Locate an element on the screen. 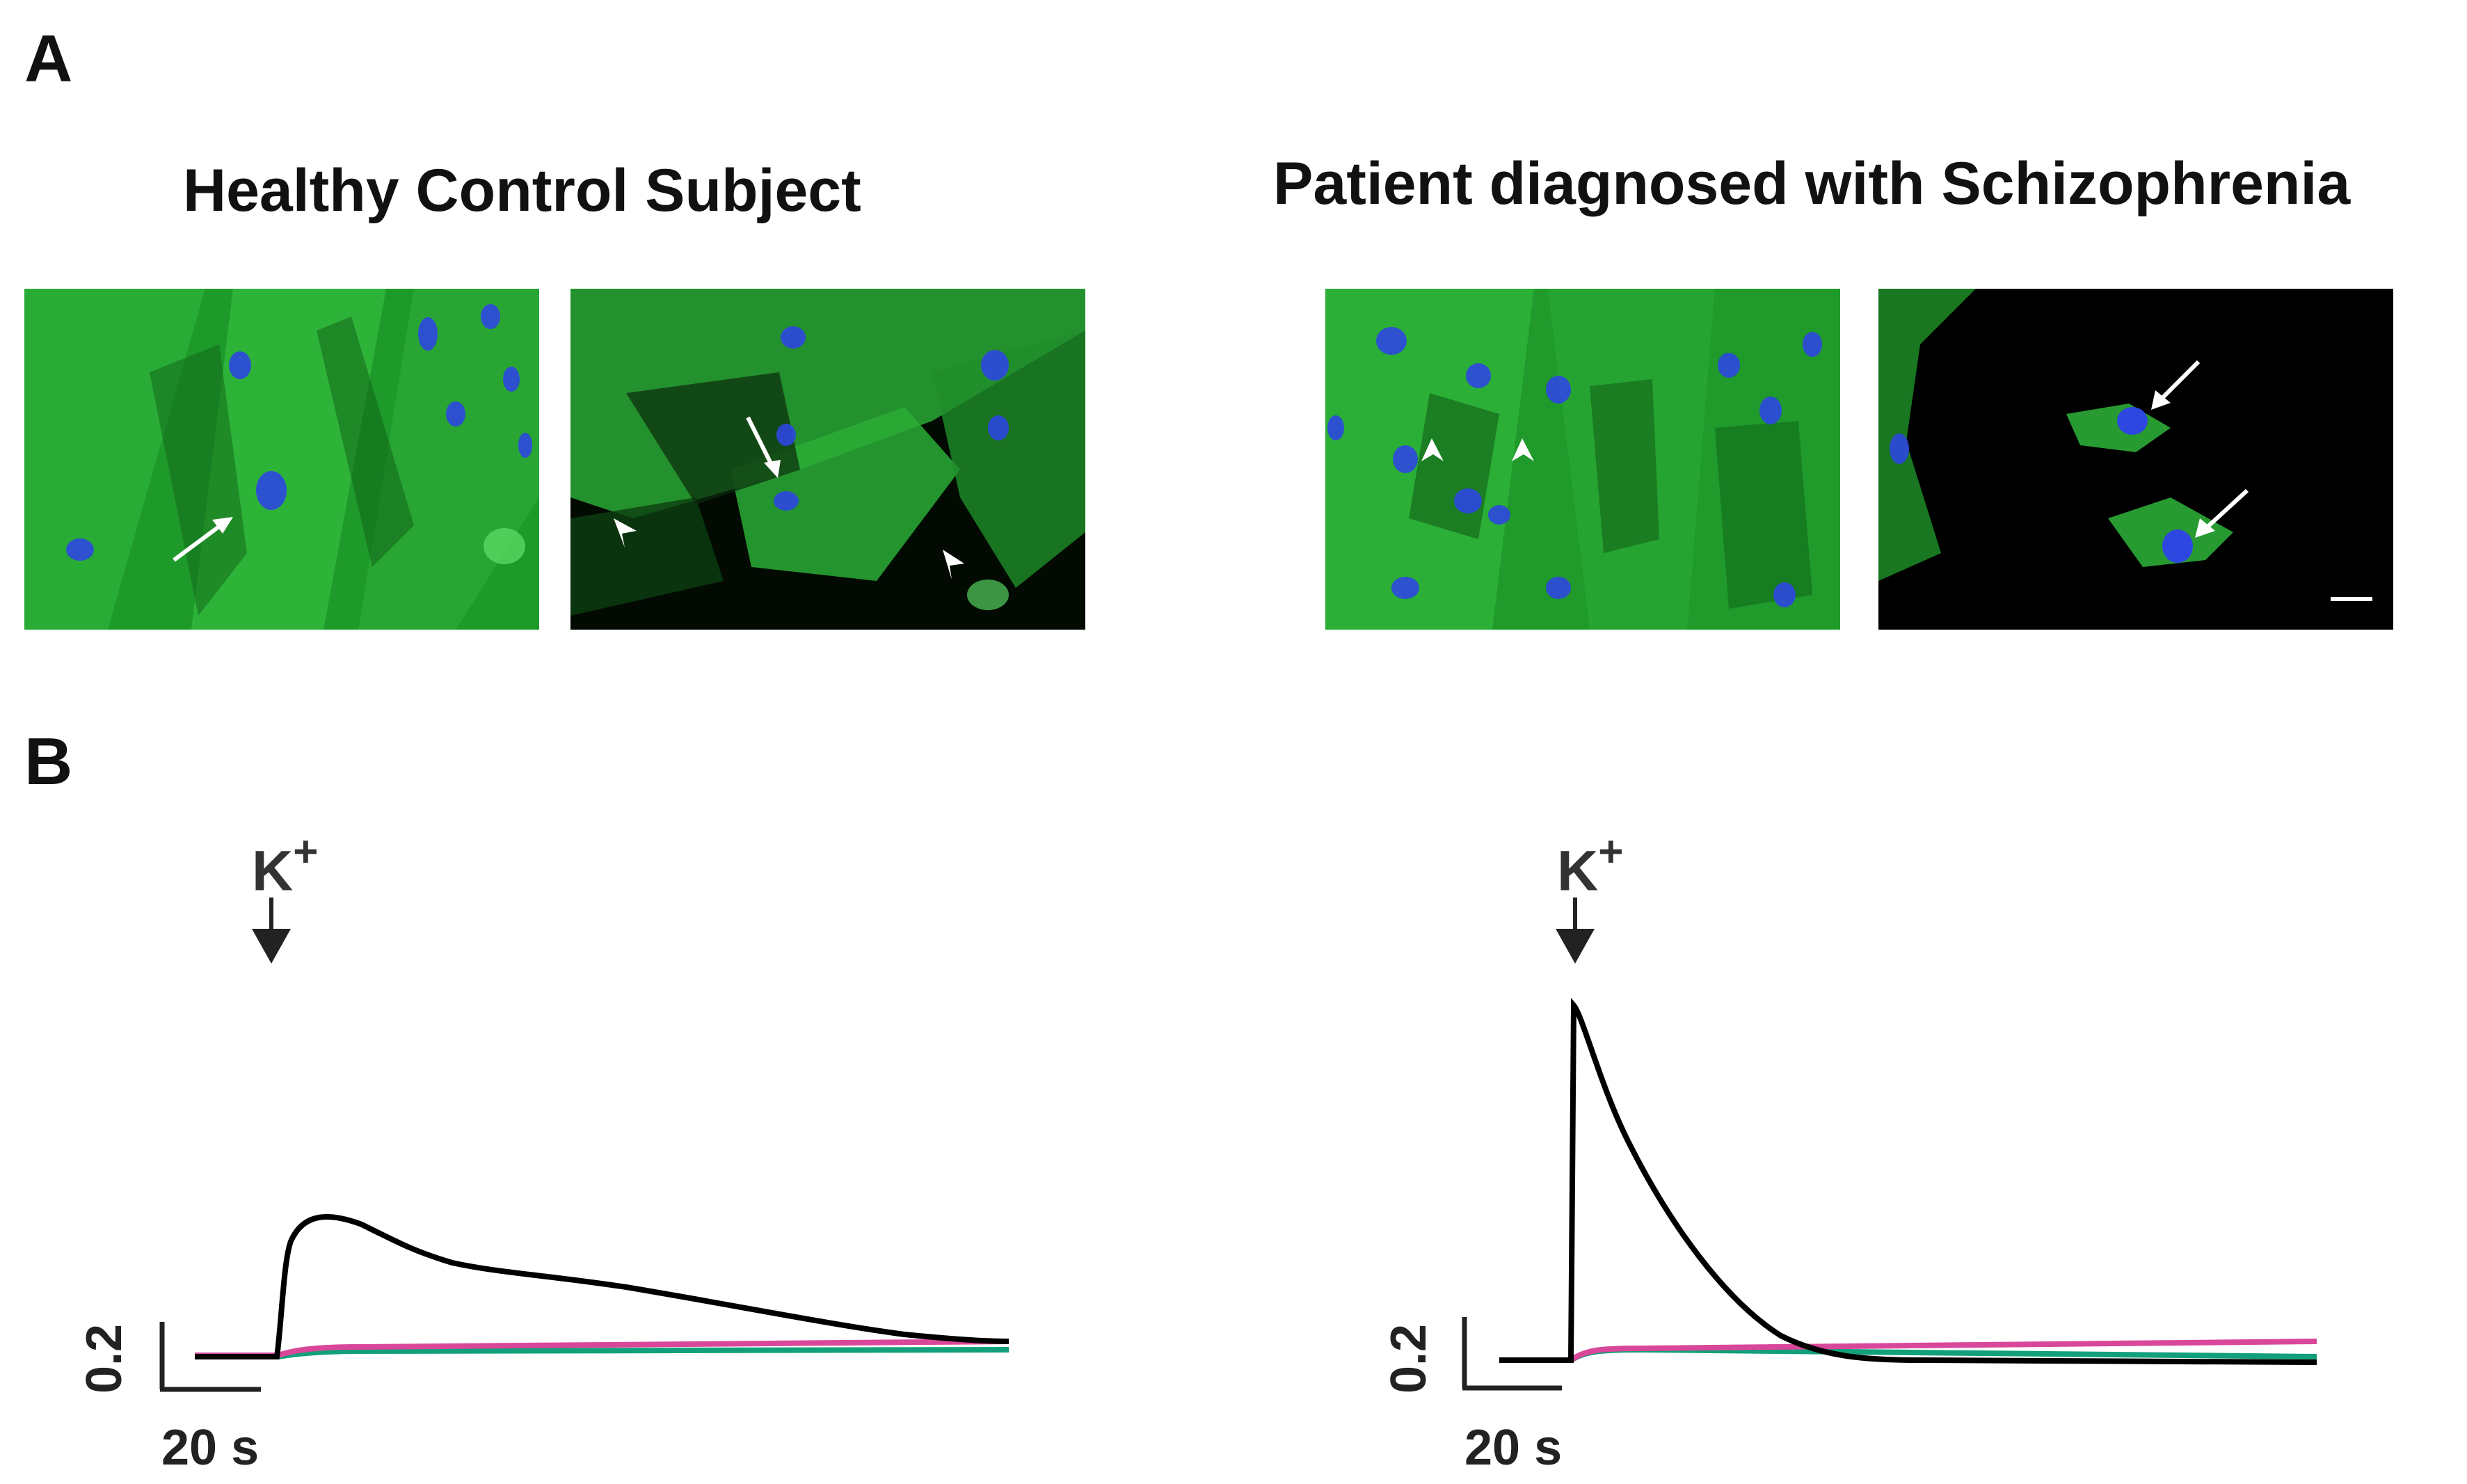 Image resolution: width=2467 pixels, height=1484 pixels. stimulus-label-control: K+ is located at coordinates (285, 866).